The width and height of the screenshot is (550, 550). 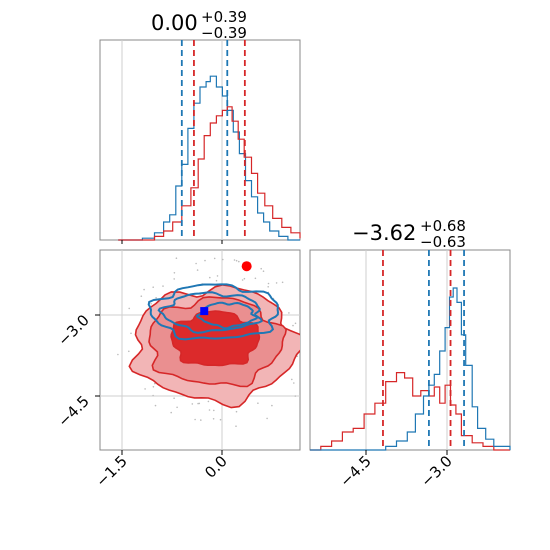 I want to click on title-param1-value: 0.00, so click(x=174, y=23).